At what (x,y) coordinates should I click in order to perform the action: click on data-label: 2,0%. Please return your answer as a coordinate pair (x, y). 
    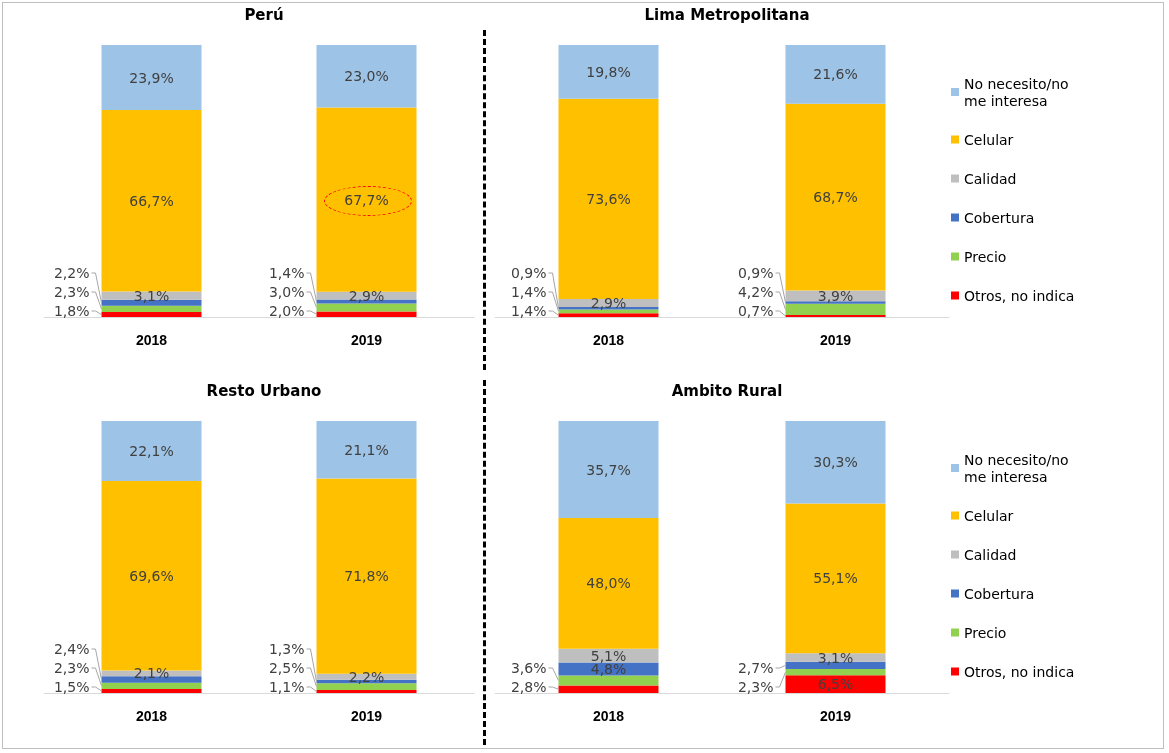
    Looking at the image, I should click on (286, 311).